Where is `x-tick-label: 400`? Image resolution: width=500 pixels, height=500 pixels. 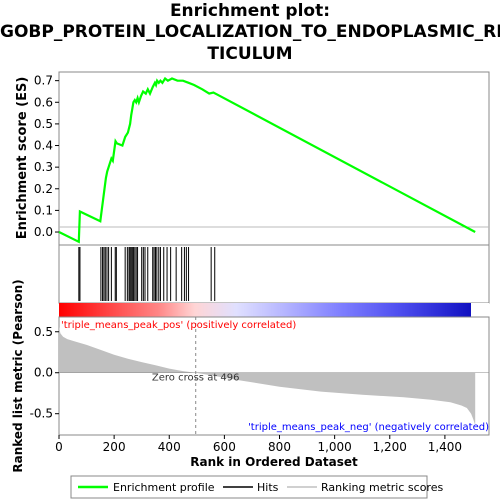 x-tick-label: 400 is located at coordinates (169, 447).